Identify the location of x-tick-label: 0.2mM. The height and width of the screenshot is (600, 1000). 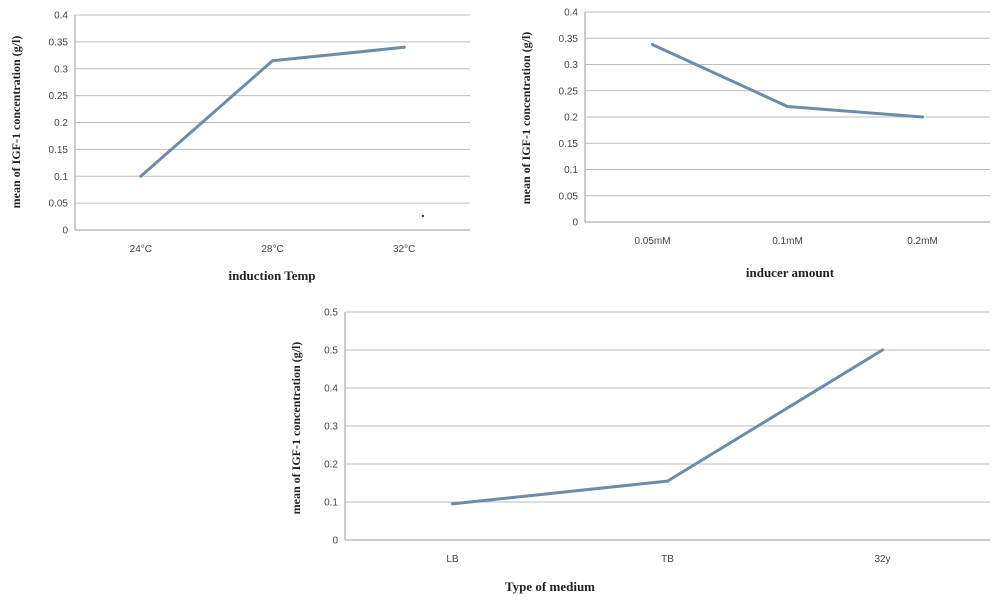
(922, 241).